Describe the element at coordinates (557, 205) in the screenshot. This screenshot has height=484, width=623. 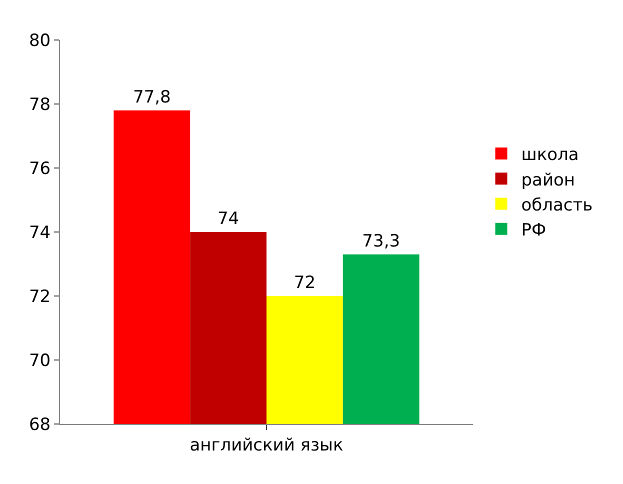
I see `legend-label: область` at that location.